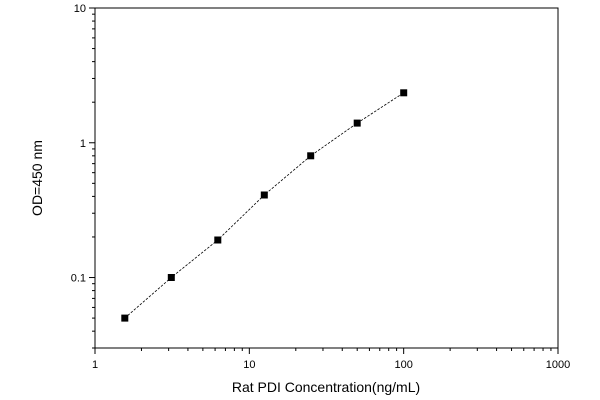 This screenshot has width=600, height=400. Describe the element at coordinates (403, 365) in the screenshot. I see `x-tick-label: 100` at that location.